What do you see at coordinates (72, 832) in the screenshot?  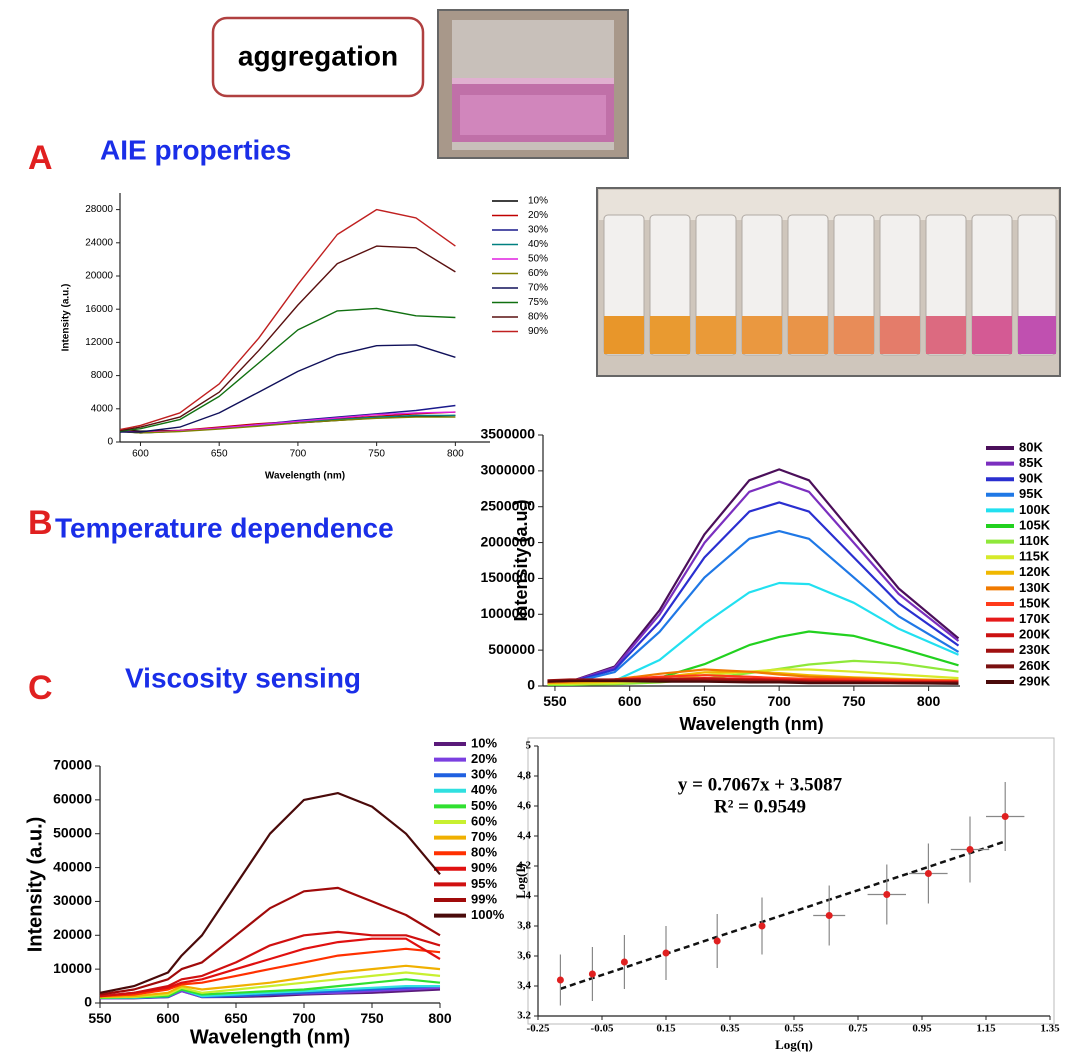 I see `y-tick-label: 50000` at bounding box center [72, 832].